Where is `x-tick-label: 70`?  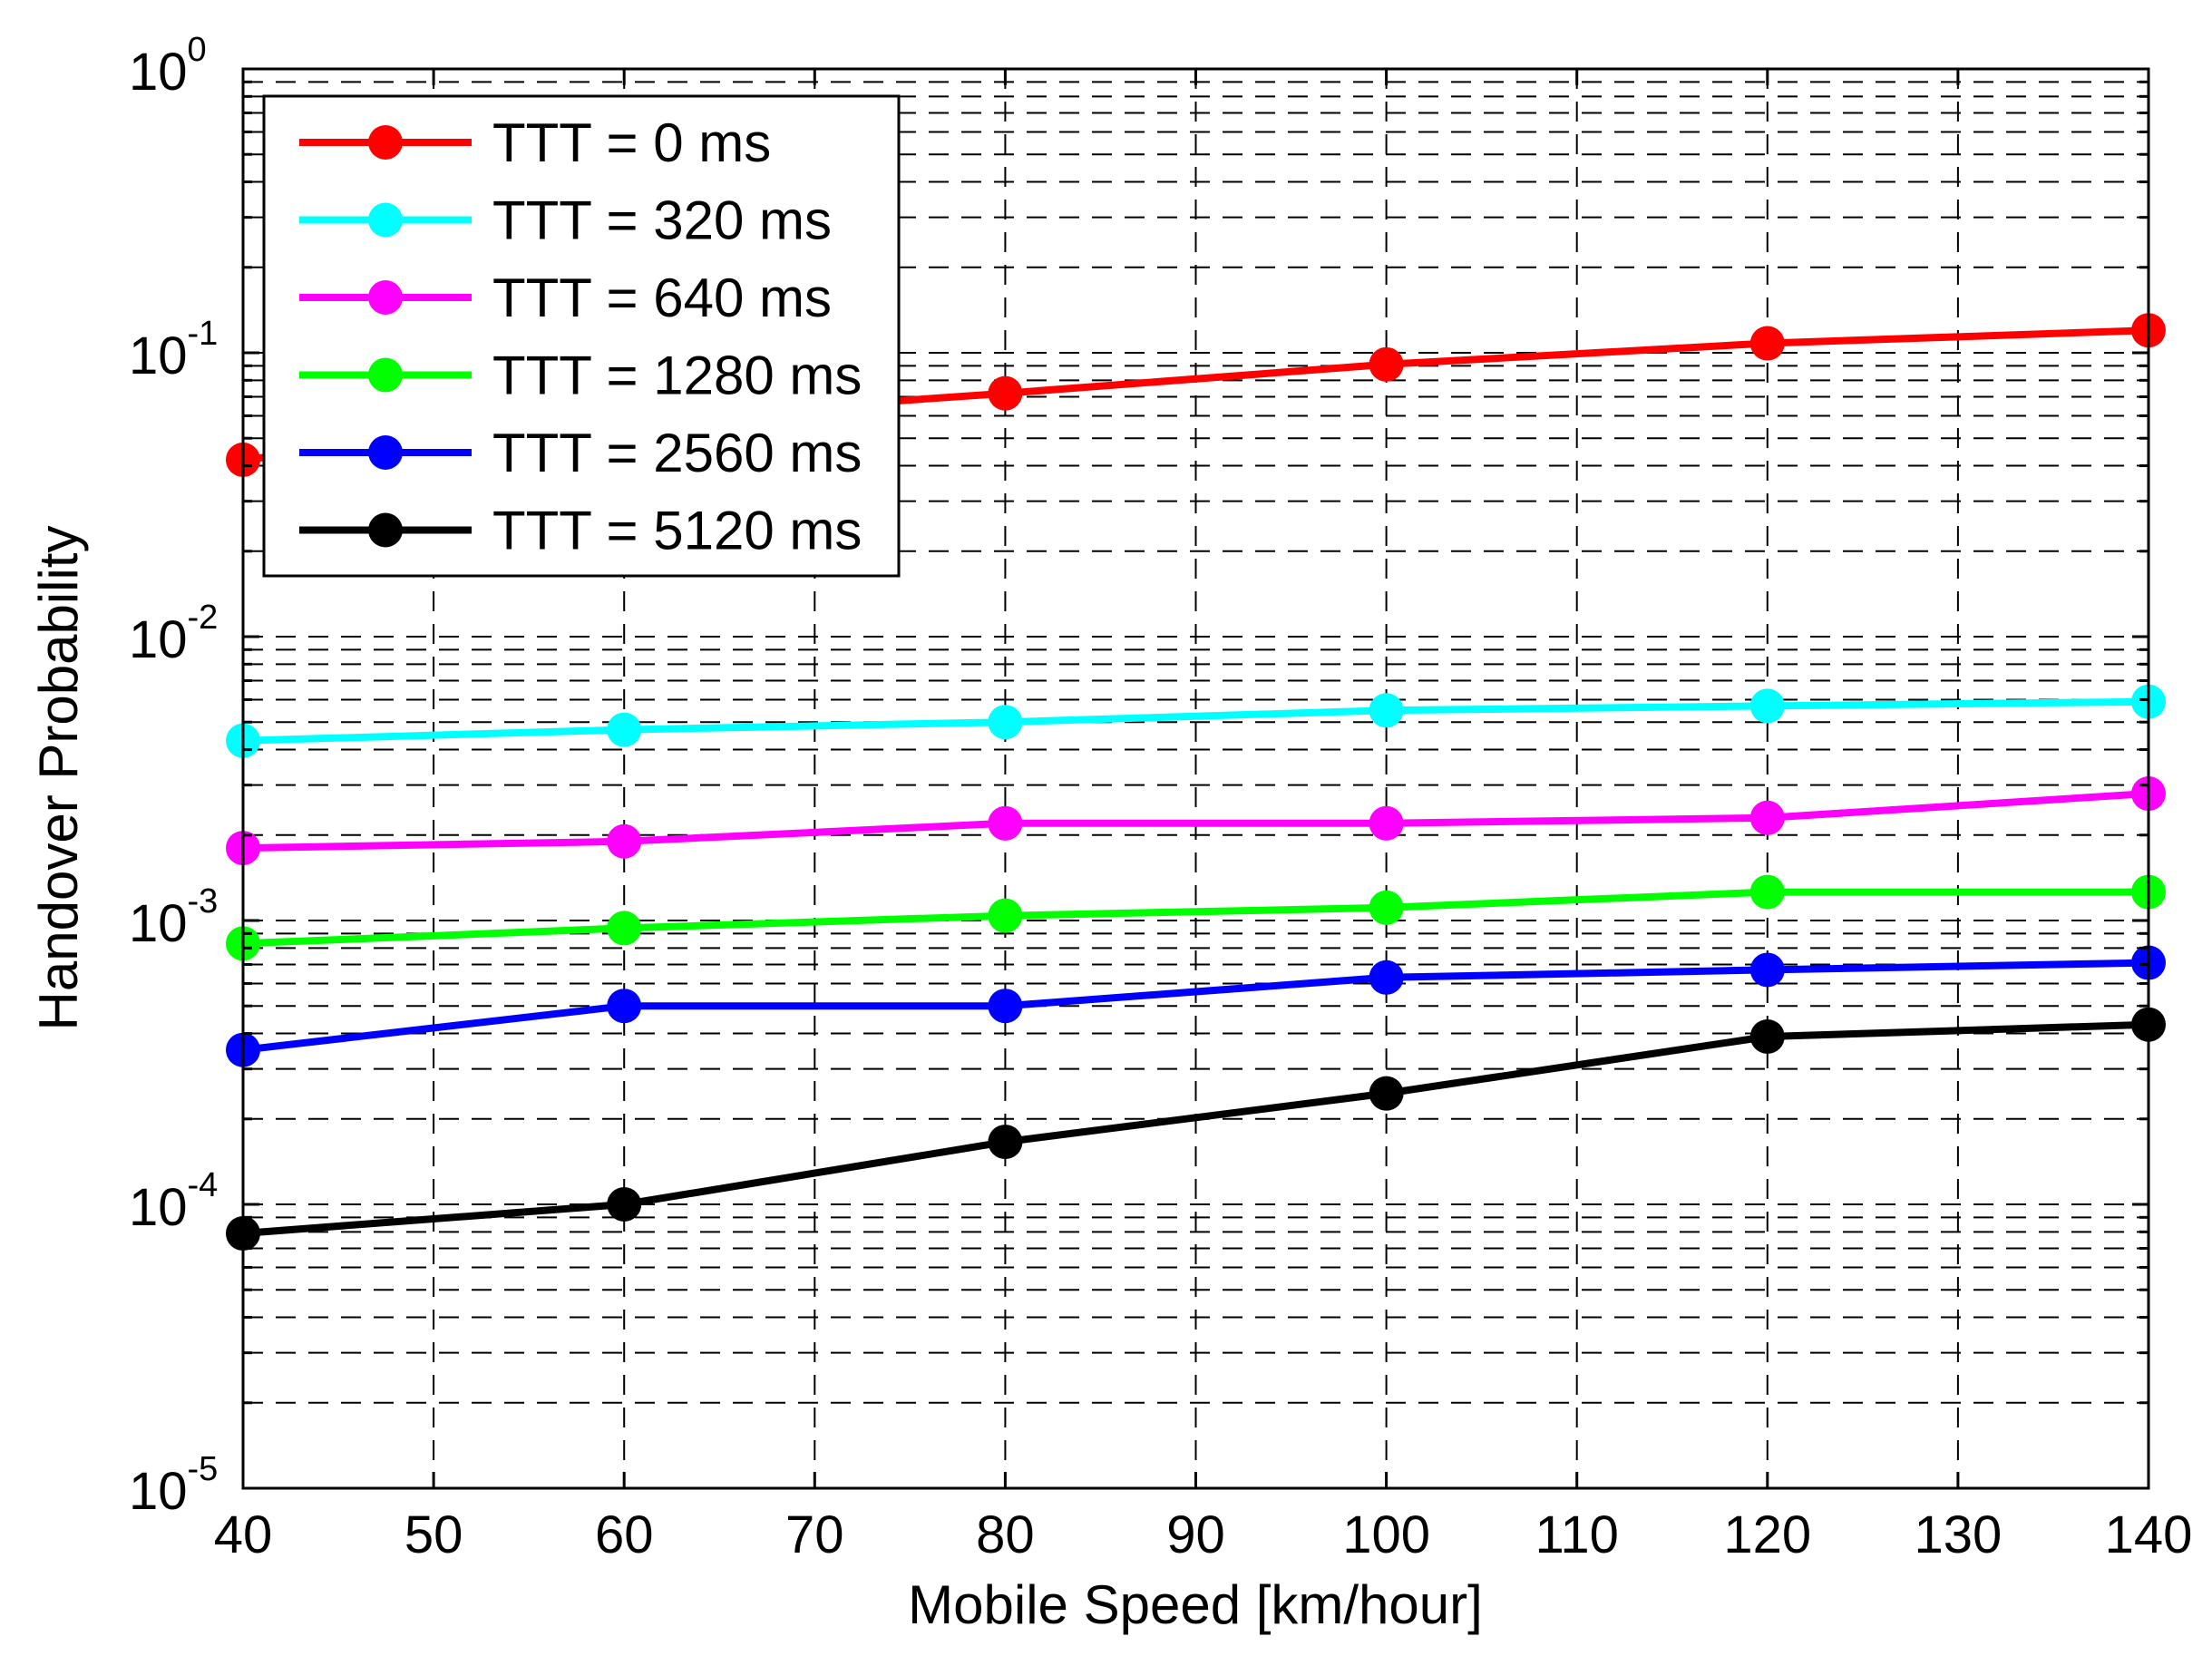 x-tick-label: 70 is located at coordinates (815, 1534).